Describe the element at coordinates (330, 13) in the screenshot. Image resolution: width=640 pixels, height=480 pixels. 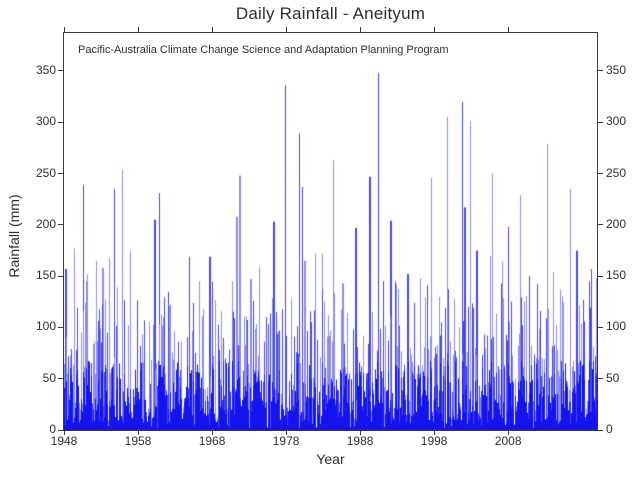
I see `chart-title: Daily Rainfall - Aneityum` at that location.